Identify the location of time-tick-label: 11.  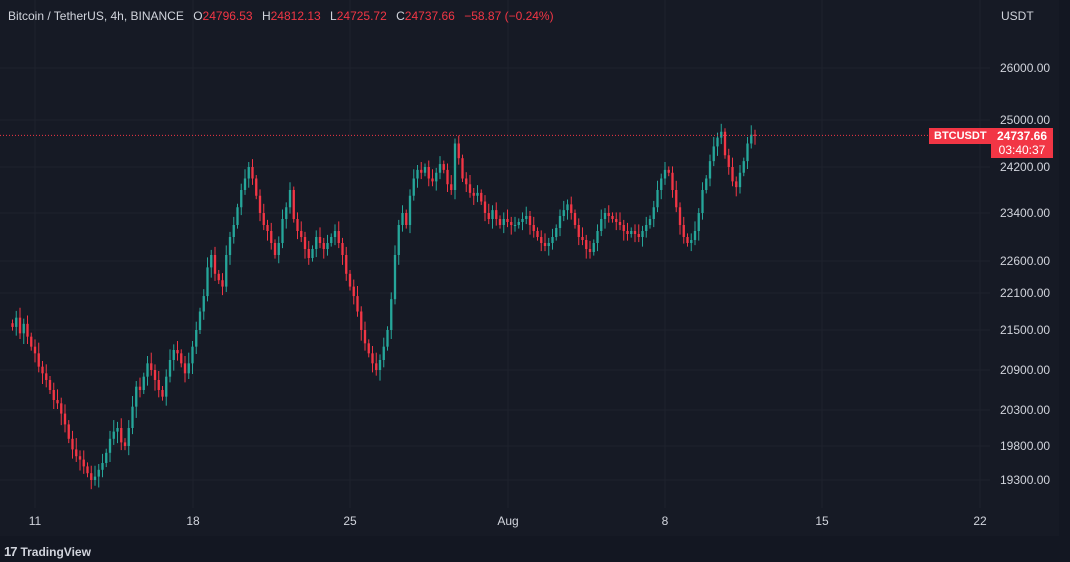
(35, 521).